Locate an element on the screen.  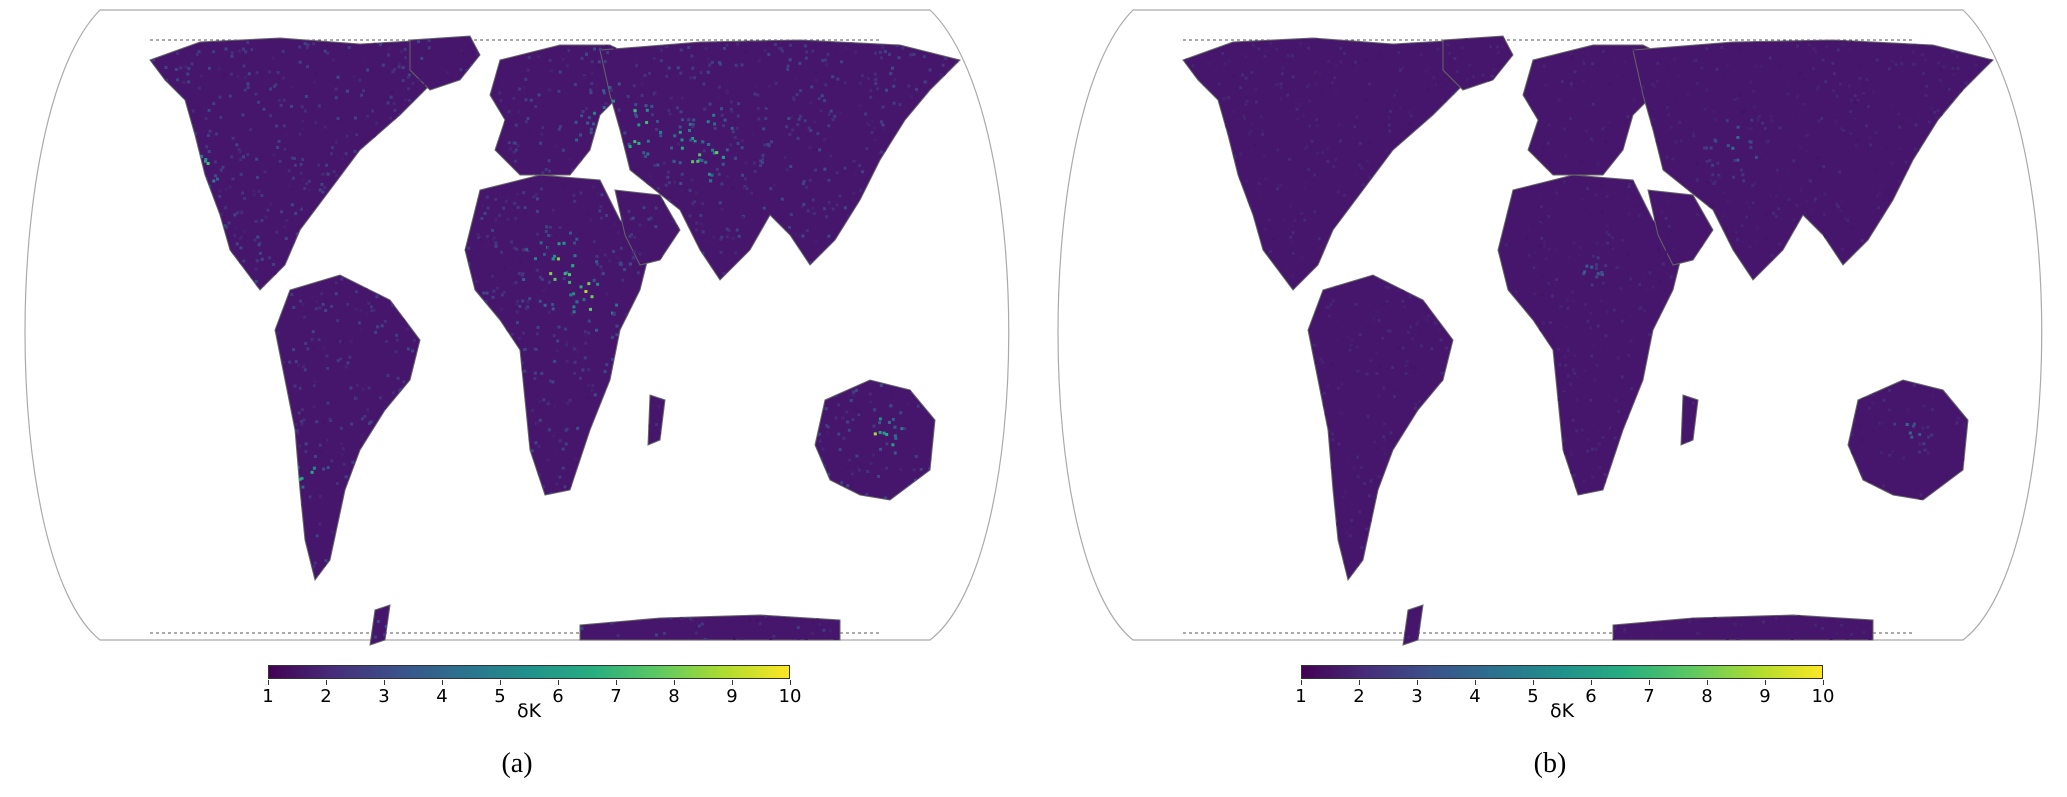
colorbar-gradient-a is located at coordinates (529, 672).